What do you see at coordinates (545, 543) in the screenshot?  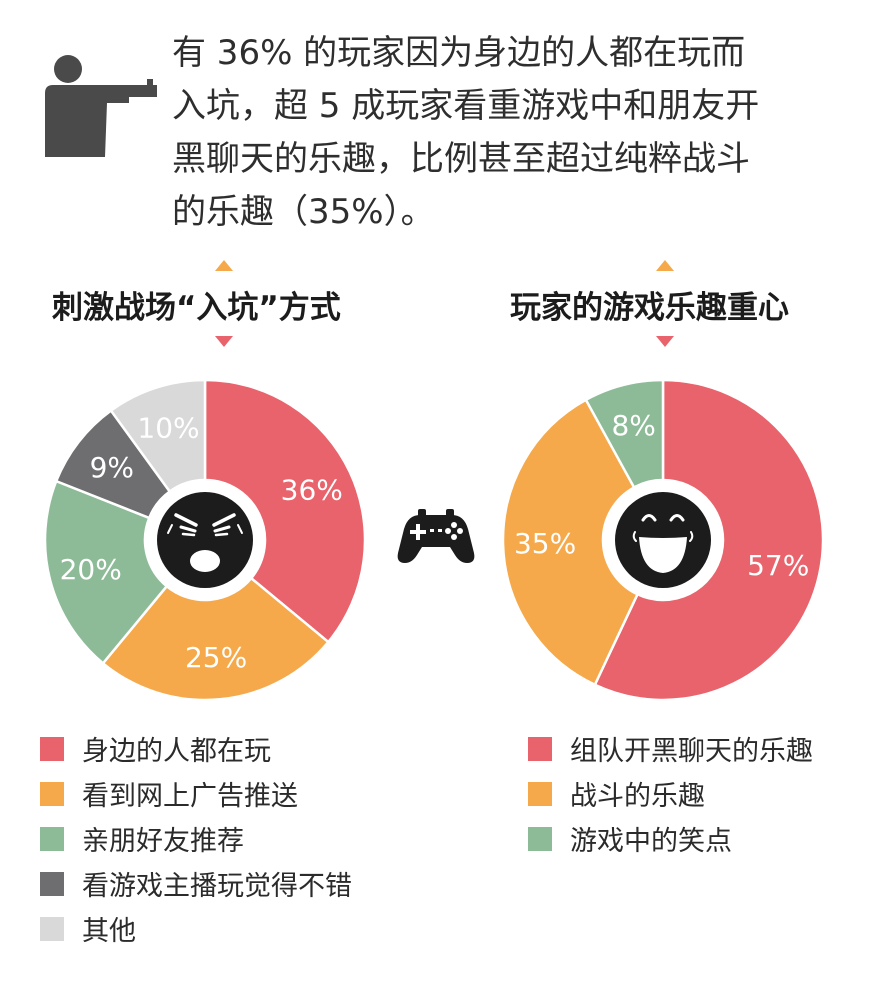 I see `slice-value-label: 35%` at bounding box center [545, 543].